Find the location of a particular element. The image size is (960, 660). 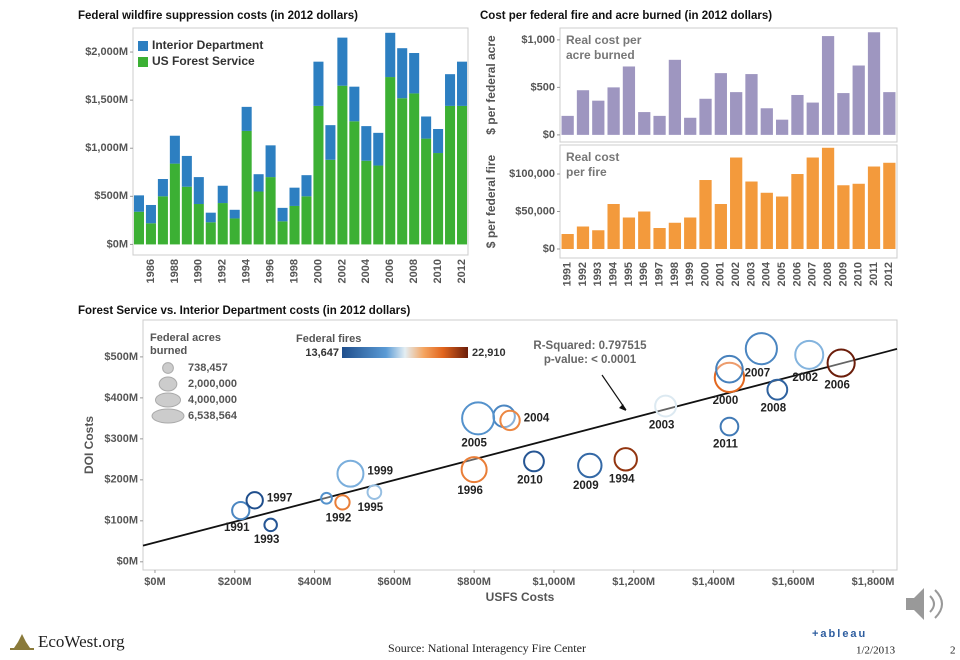

x-tick-label: 2012 is located at coordinates (889, 274).